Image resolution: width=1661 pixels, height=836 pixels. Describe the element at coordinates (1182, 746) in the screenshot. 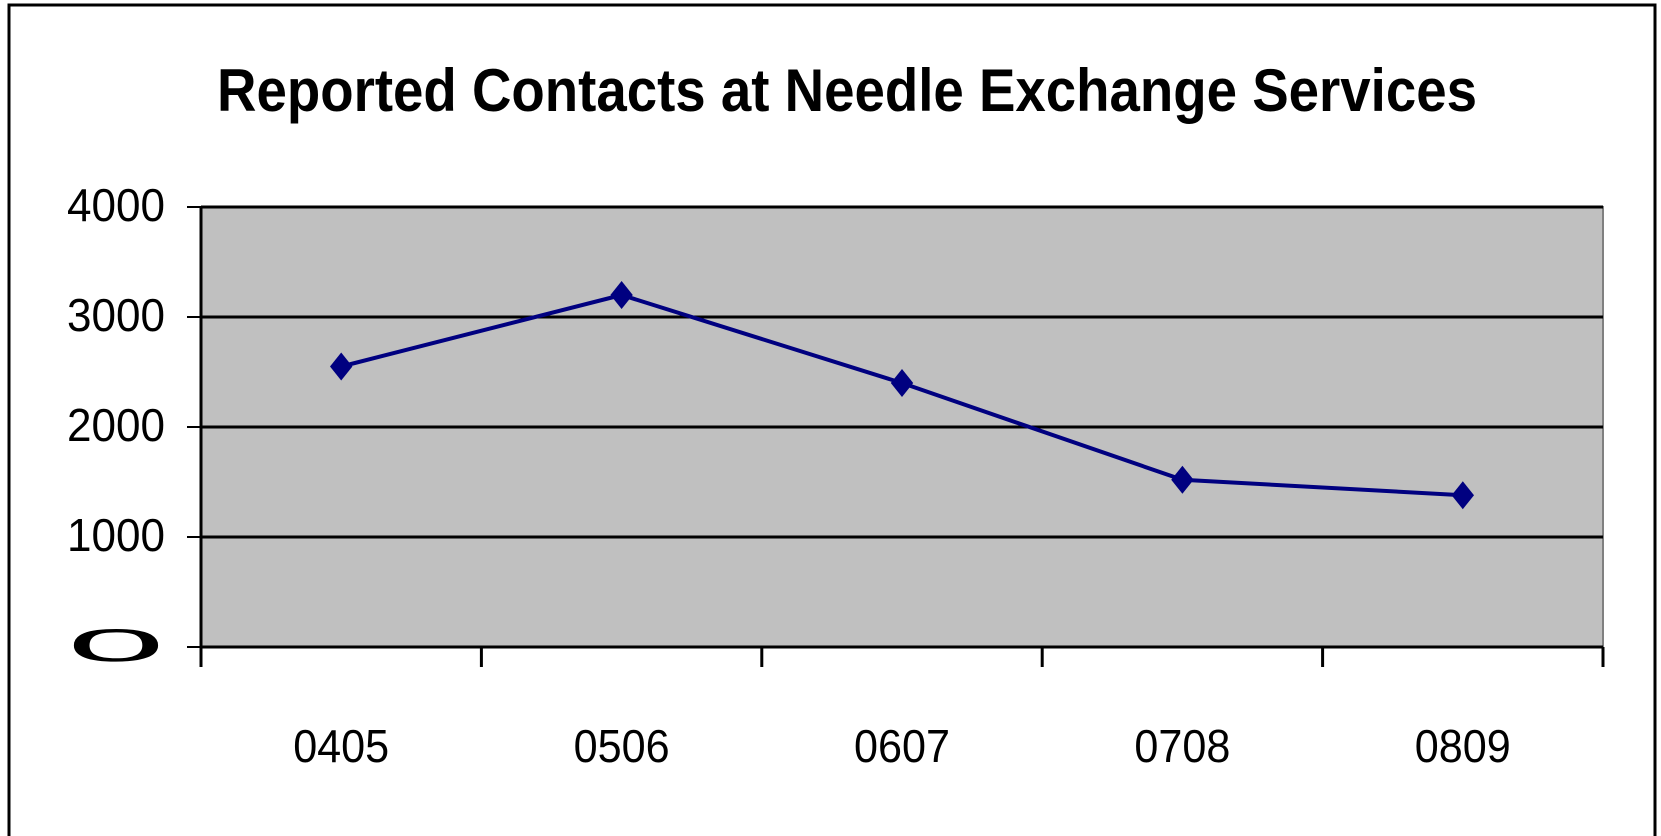

I see `x-tick-label: 0708` at that location.